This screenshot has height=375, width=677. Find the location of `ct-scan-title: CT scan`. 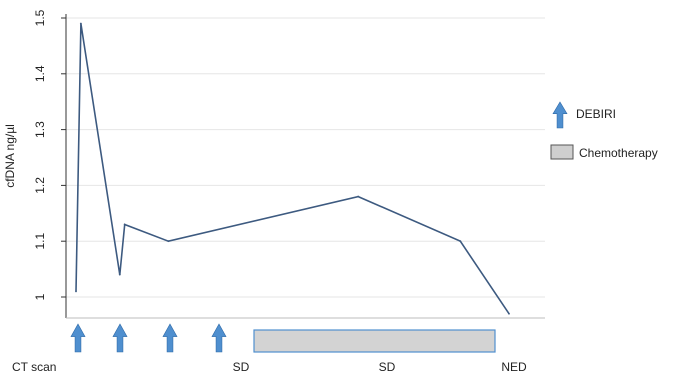

ct-scan-title: CT scan is located at coordinates (34, 367).